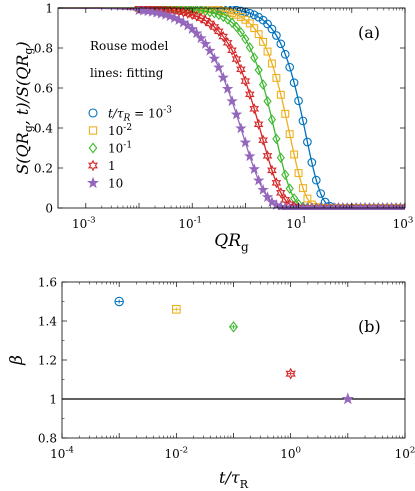 Image resolution: width=415 pixels, height=491 pixels. I want to click on legend-label-2: 10-1, so click(120, 148).